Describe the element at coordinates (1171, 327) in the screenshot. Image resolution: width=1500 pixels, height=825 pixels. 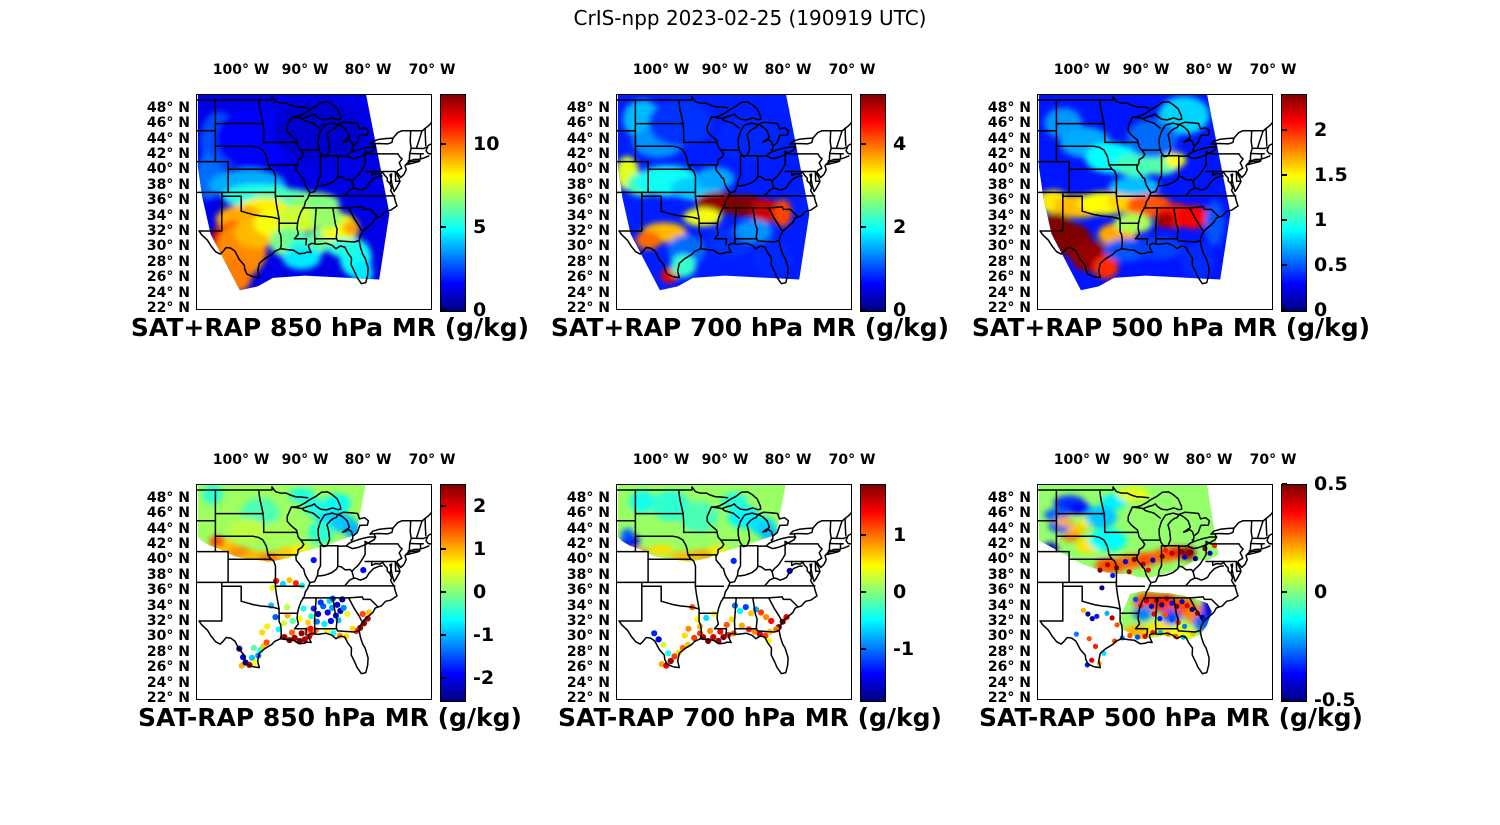
I see `panel-caption: SAT+RAP 500 hPa MR (g/kg)` at that location.